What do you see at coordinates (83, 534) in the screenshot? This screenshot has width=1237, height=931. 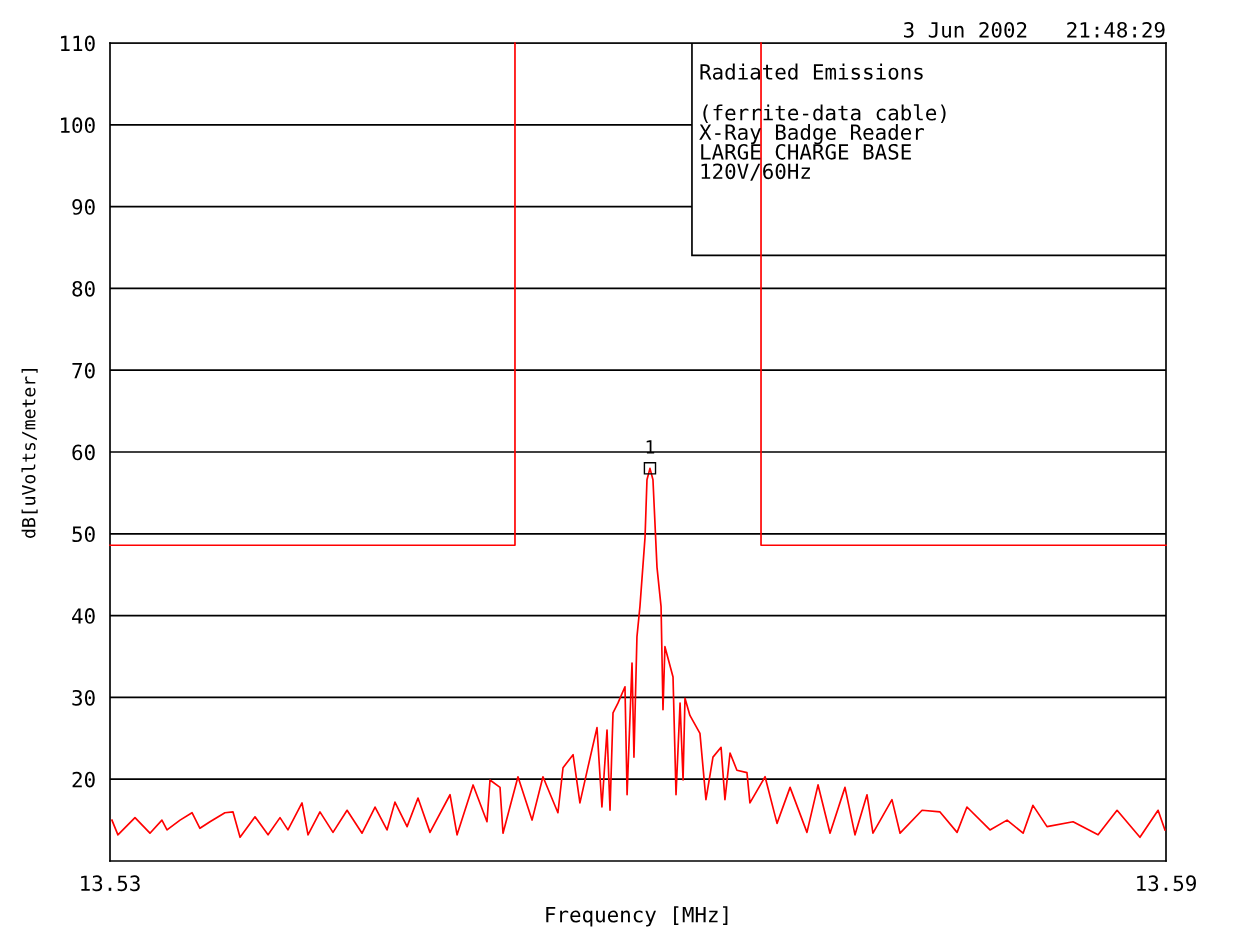 I see `y-tick-label: 50` at bounding box center [83, 534].